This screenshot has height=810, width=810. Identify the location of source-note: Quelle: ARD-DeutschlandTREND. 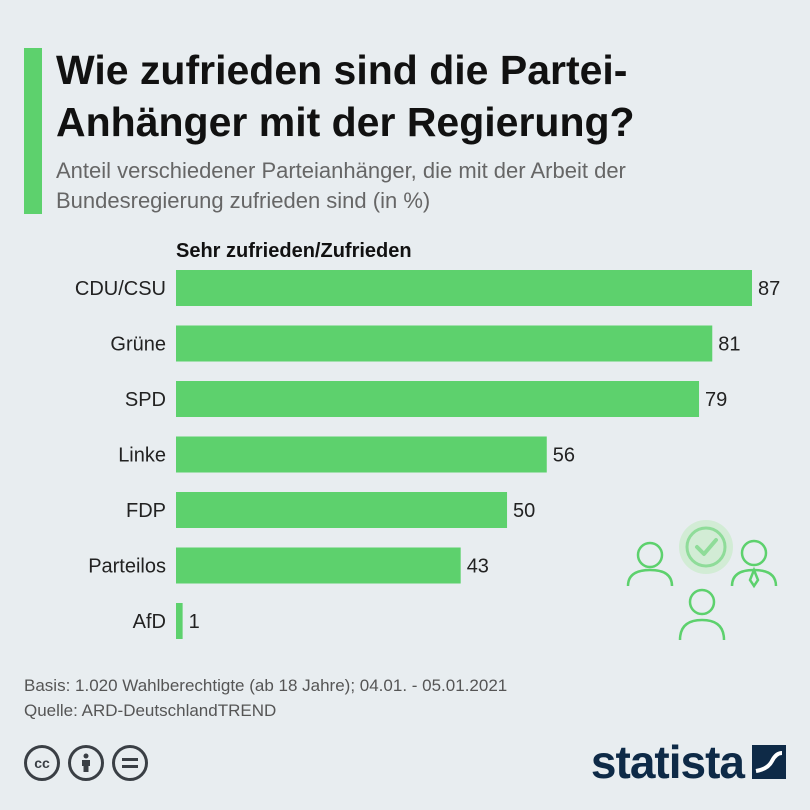
(150, 710).